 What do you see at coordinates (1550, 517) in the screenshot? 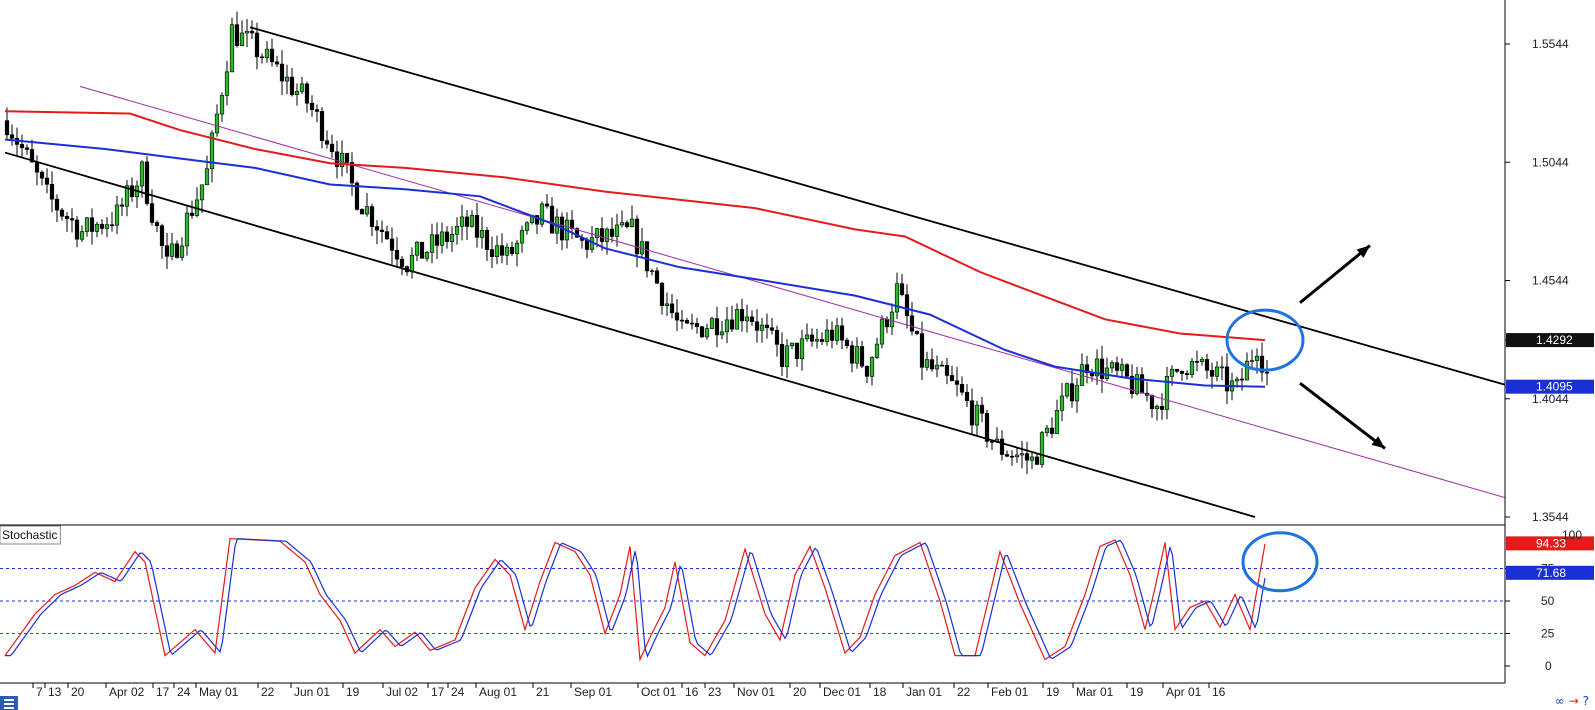
I see `y-tick-label: 1.3544` at bounding box center [1550, 517].